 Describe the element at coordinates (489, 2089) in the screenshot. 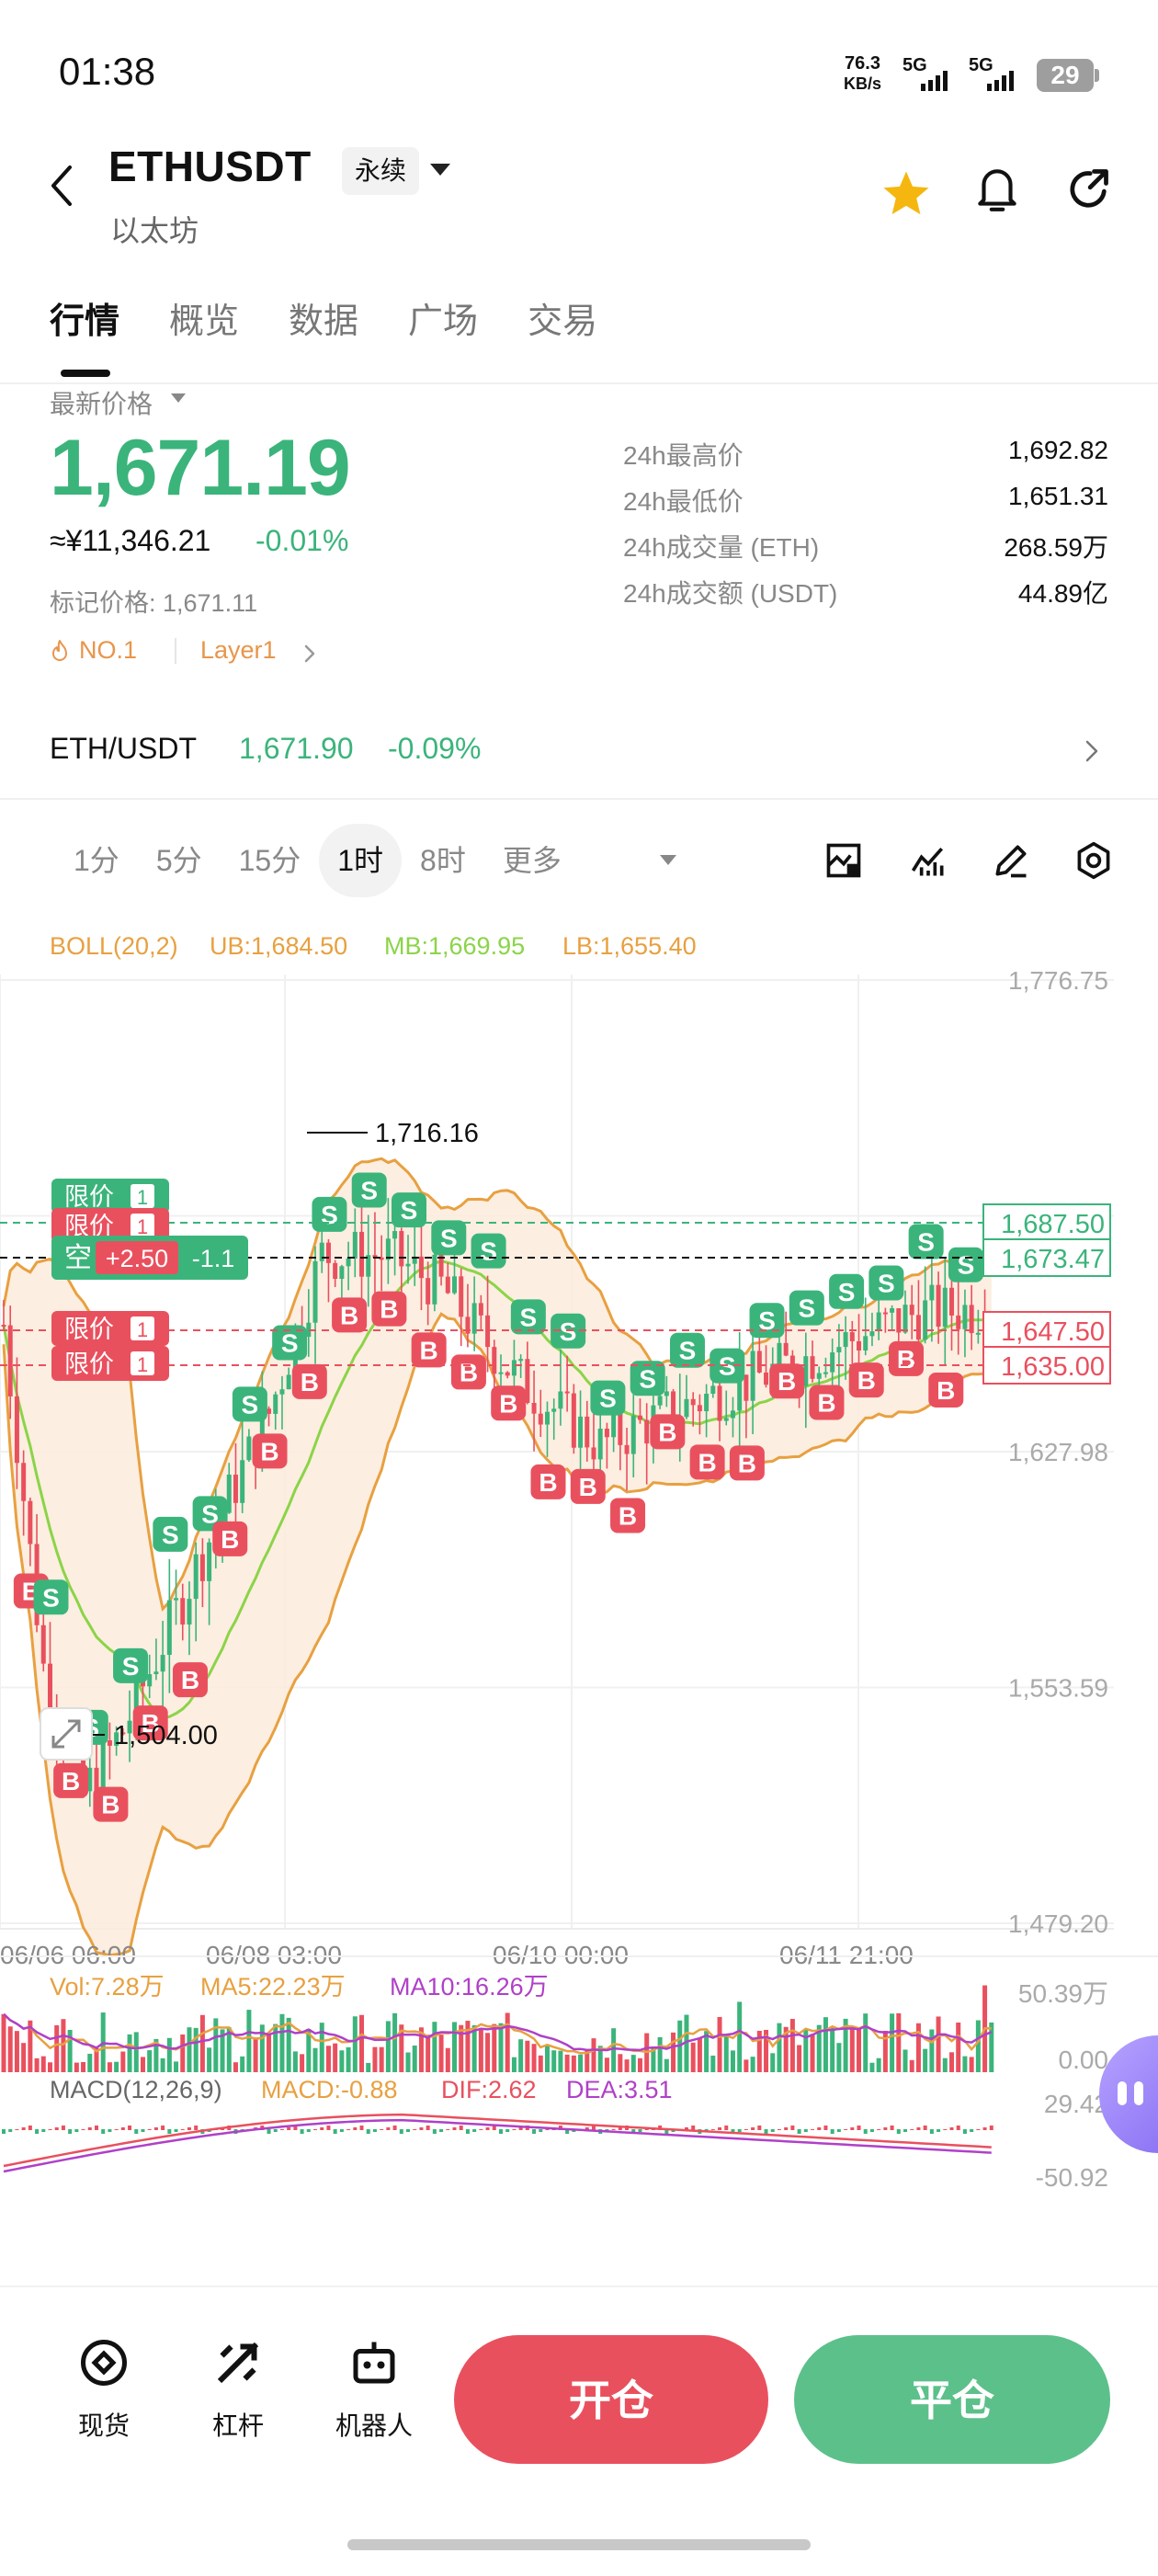

I see `dif-value: DIF:2.62` at that location.